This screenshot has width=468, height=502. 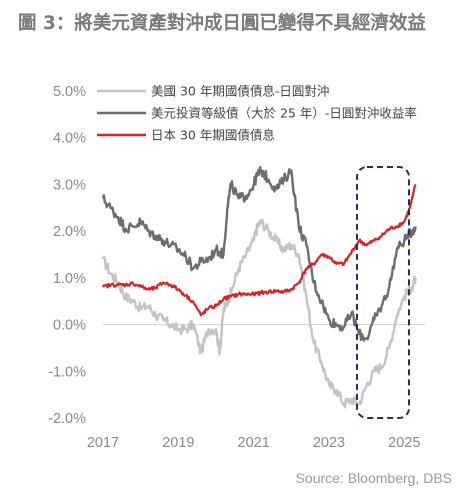 I want to click on y-tick-label: 0.0%, so click(x=69, y=326).